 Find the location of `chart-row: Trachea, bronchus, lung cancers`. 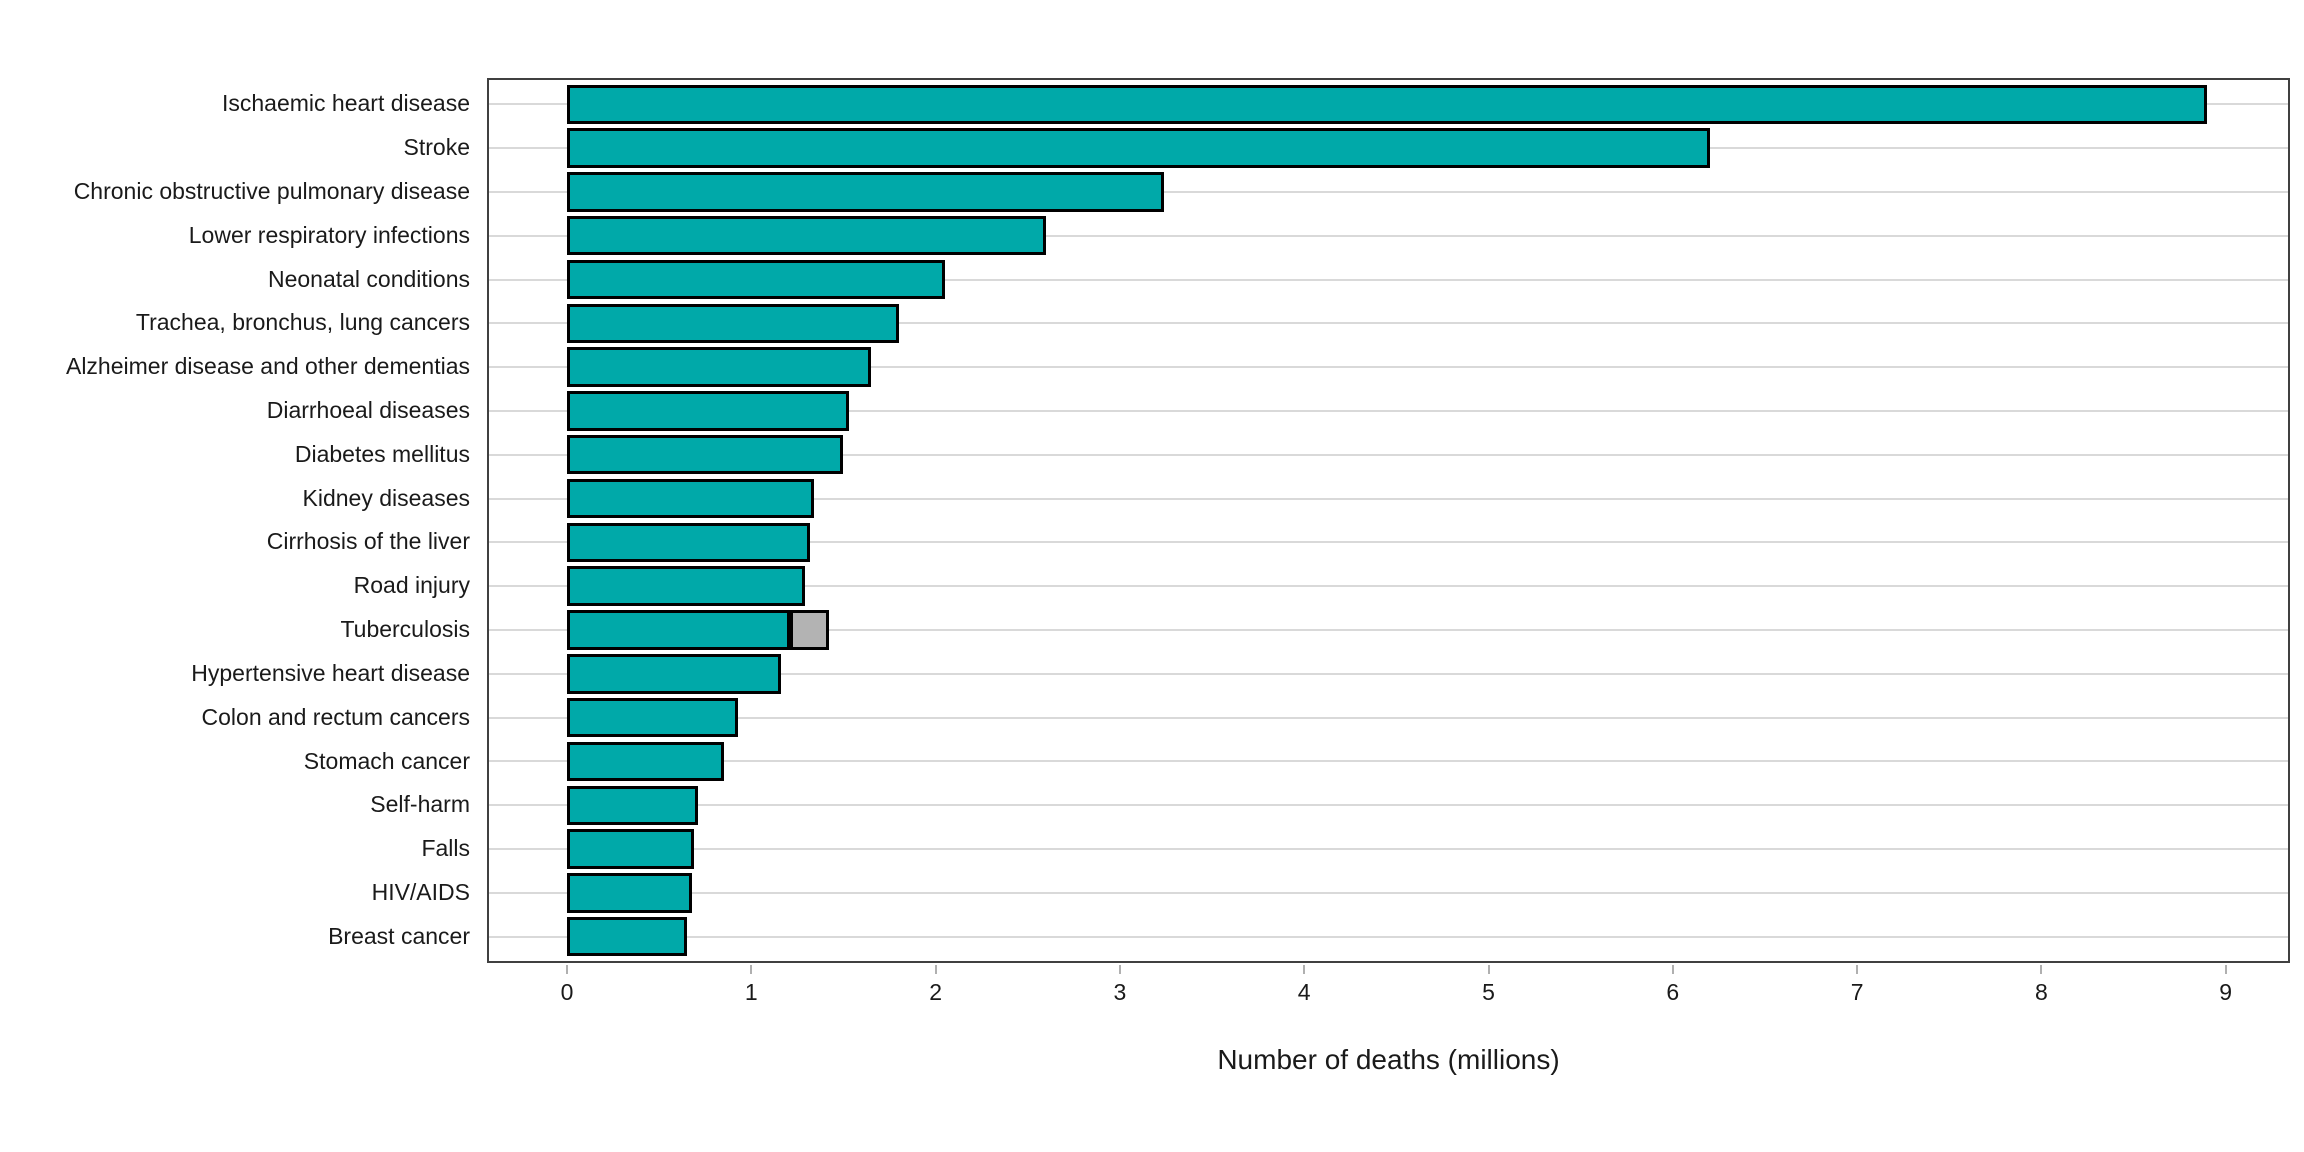

chart-row: Trachea, bronchus, lung cancers is located at coordinates (1152, 323).